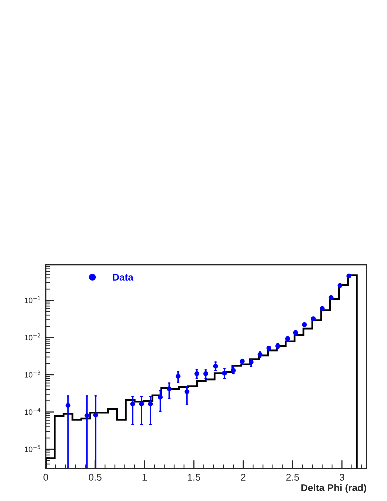 The height and width of the screenshot is (501, 387). I want to click on x-tick-label: 3, so click(342, 477).